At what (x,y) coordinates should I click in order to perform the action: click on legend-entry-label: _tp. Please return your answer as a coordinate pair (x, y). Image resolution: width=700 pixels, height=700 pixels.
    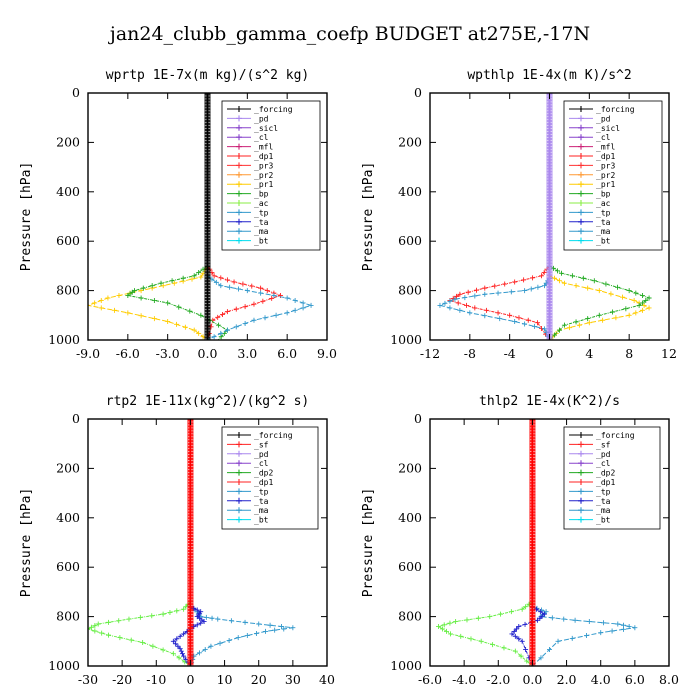
    Looking at the image, I should click on (603, 491).